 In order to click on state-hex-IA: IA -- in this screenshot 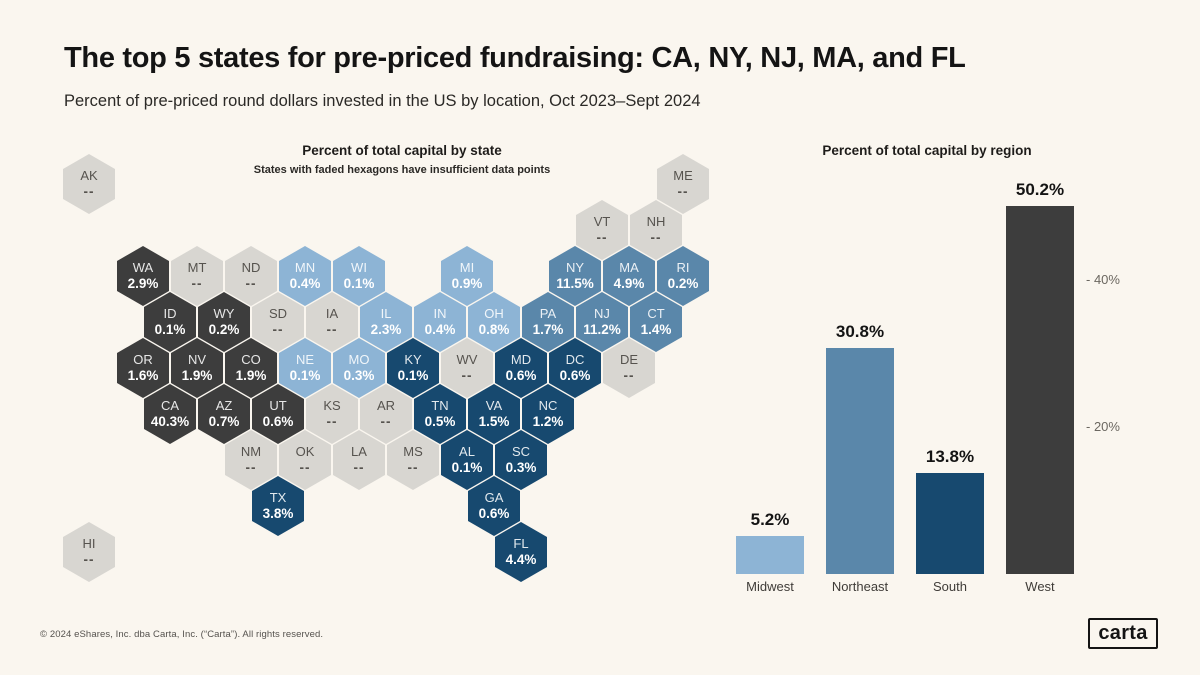, I will do `click(332, 322)`.